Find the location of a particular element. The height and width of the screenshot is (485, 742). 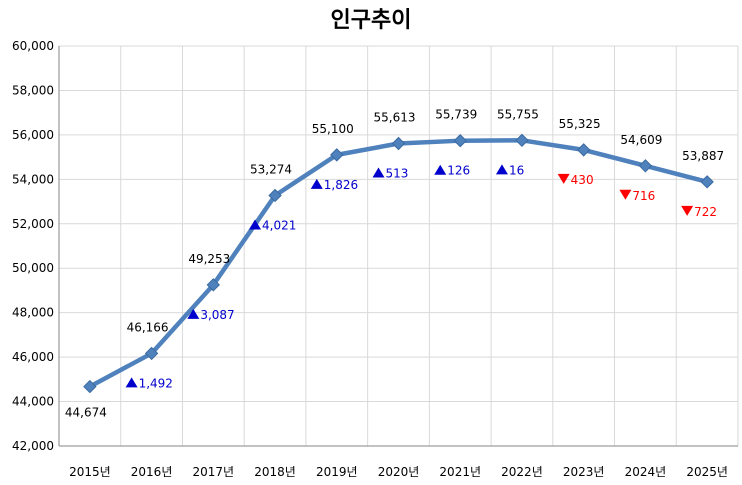

change-label: 722 is located at coordinates (705, 212).